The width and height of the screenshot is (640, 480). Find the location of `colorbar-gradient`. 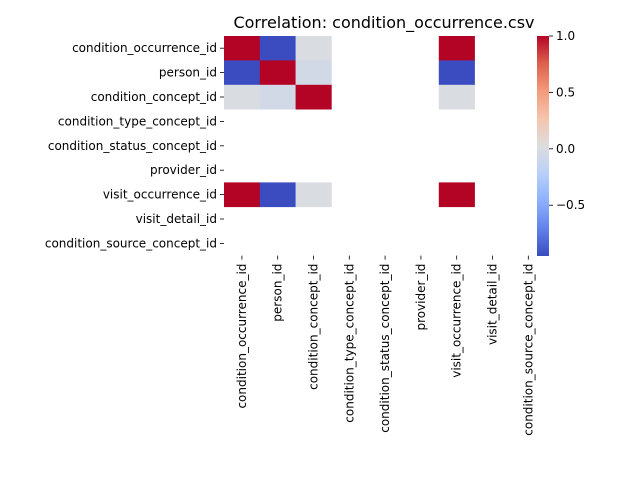

colorbar-gradient is located at coordinates (543, 146).